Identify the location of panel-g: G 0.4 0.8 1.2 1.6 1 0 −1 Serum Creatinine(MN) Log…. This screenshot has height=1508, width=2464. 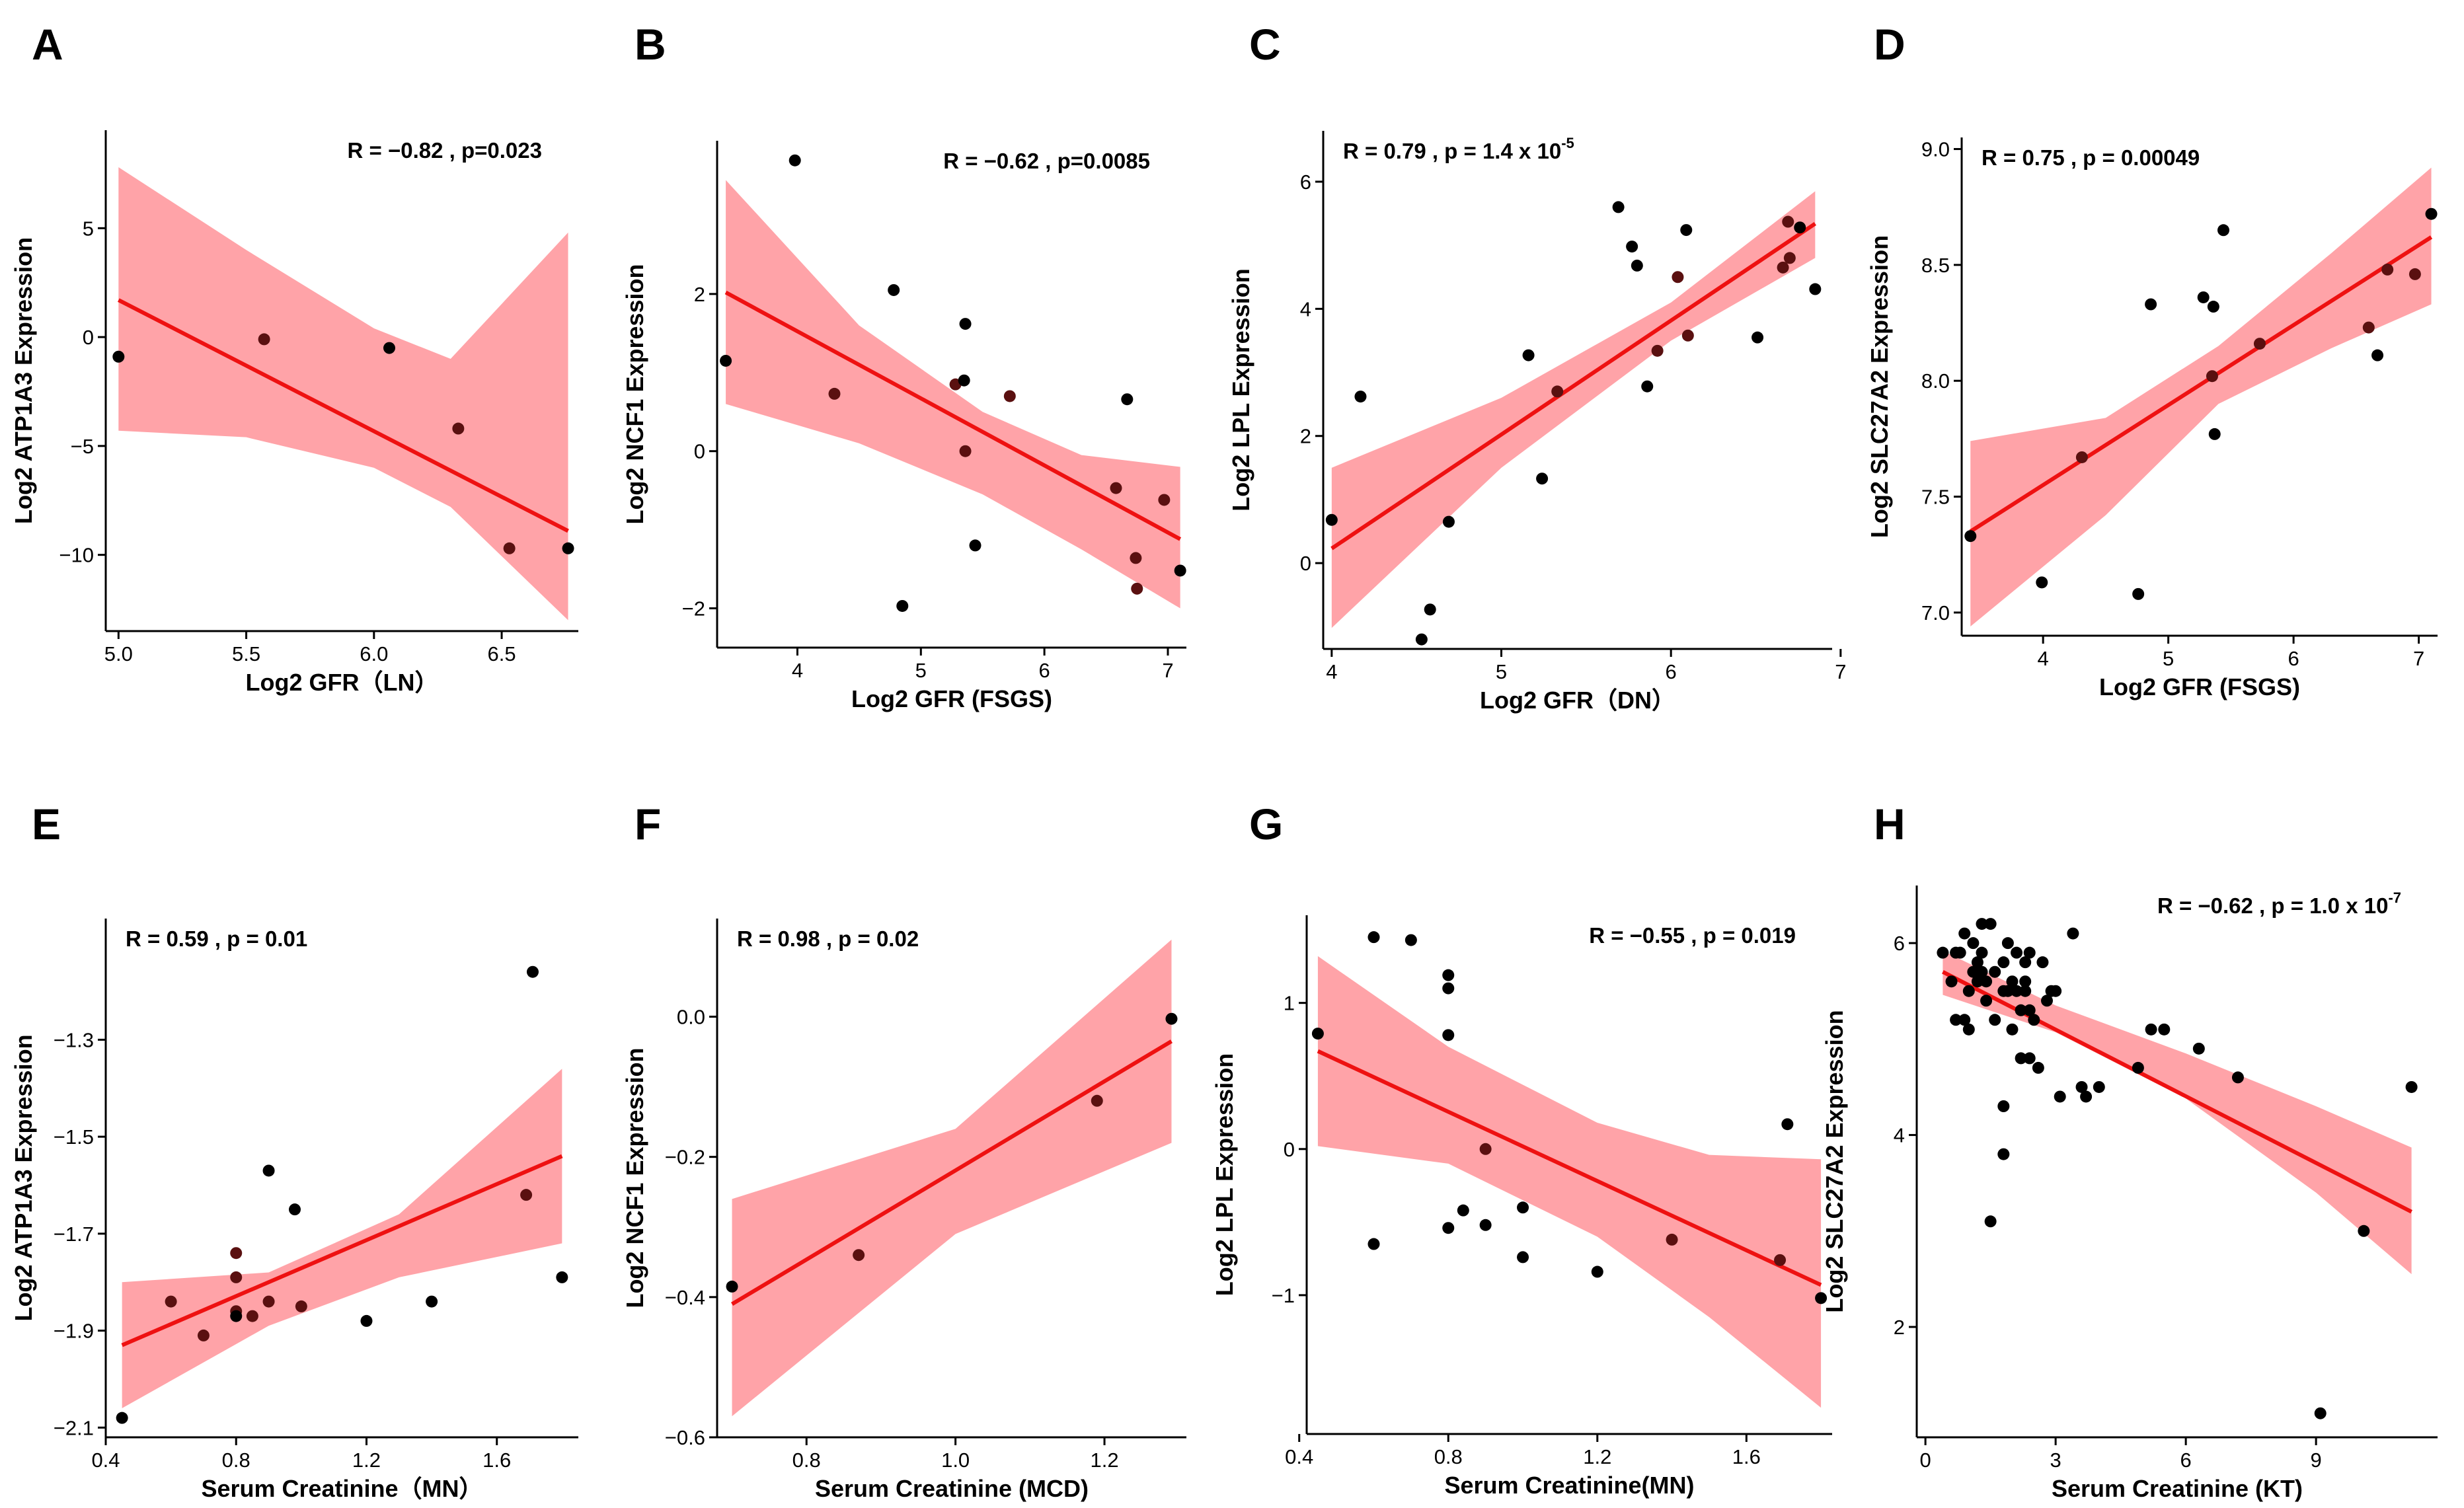
(1521, 1149).